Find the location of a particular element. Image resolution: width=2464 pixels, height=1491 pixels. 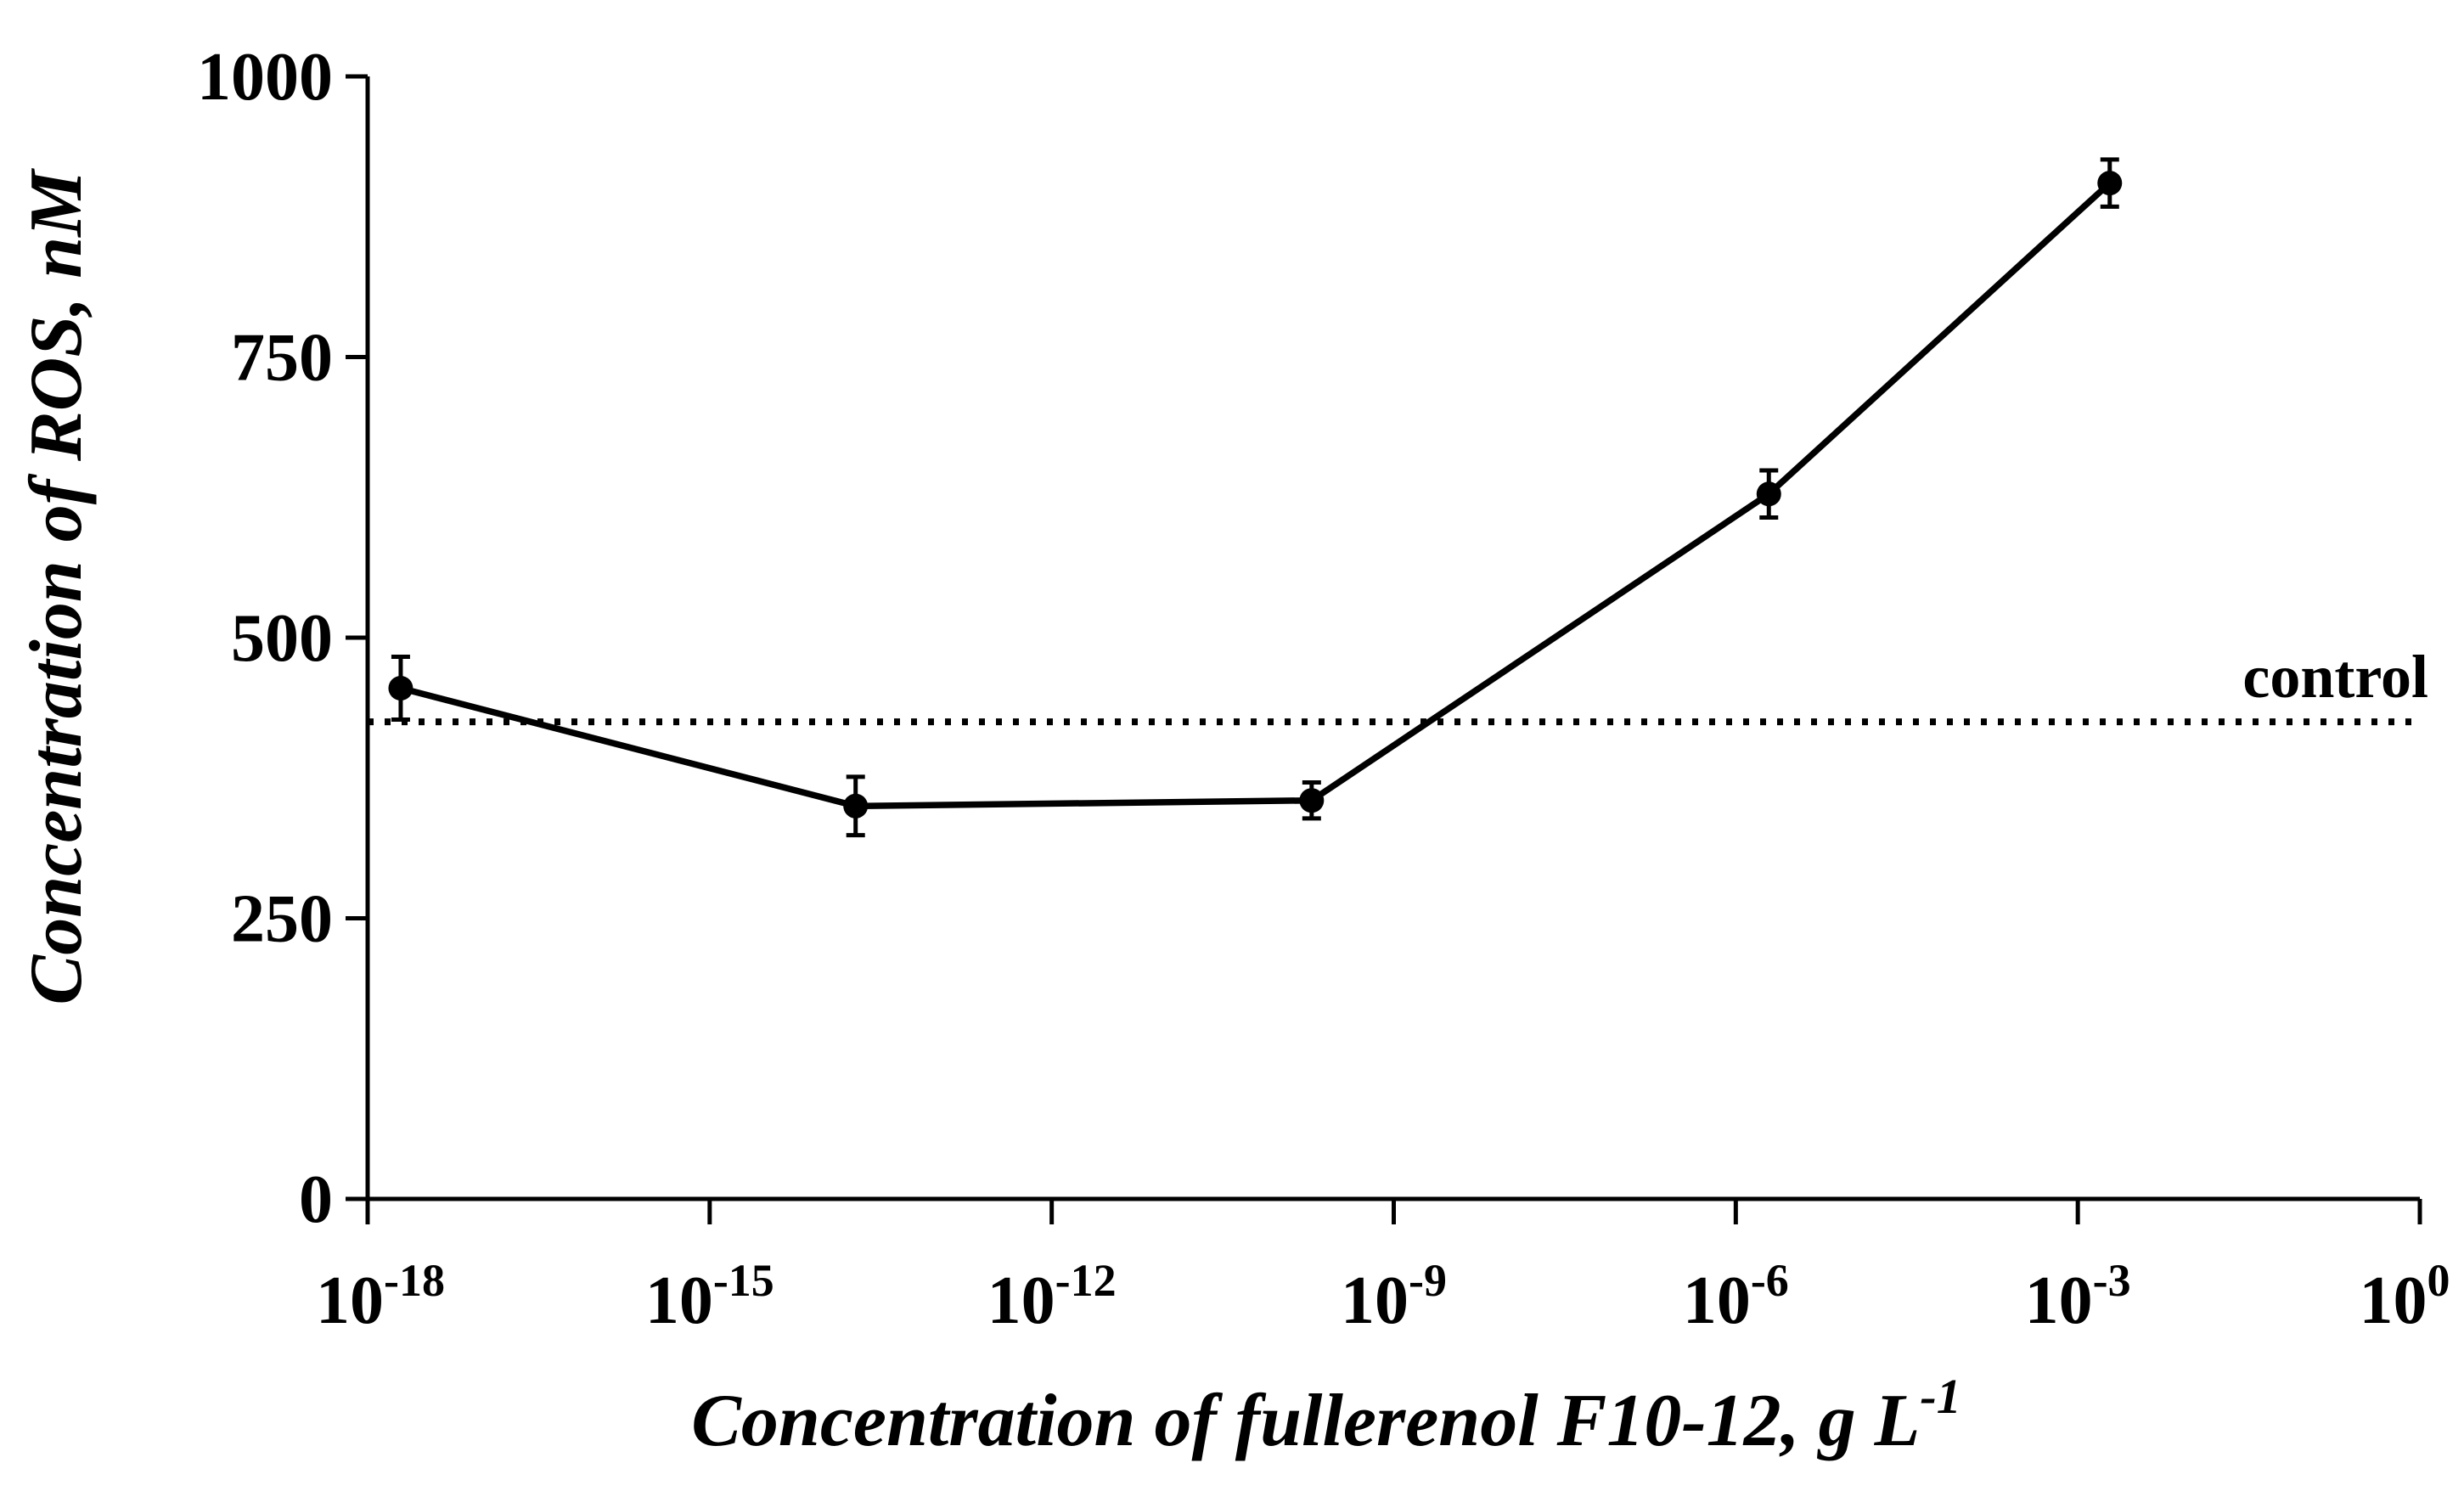

x-tick-label: 10⁻³ is located at coordinates (2078, 1296).